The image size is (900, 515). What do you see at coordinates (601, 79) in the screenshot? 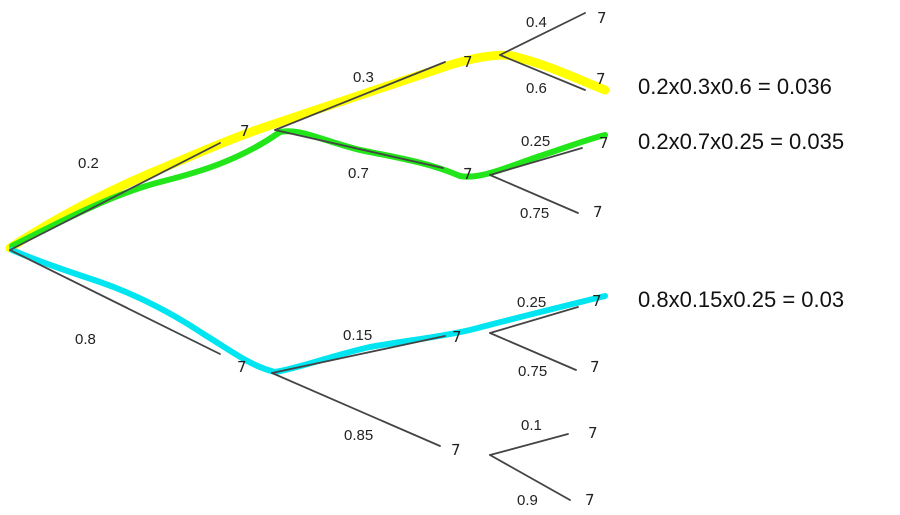
I see `leaf-not7-a: 7̄` at bounding box center [601, 79].